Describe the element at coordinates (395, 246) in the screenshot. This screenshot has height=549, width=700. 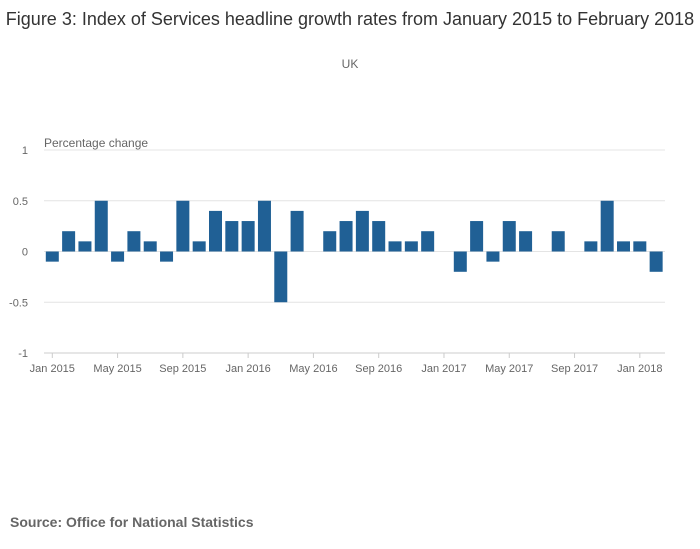
I see `bar-oct-2016` at that location.